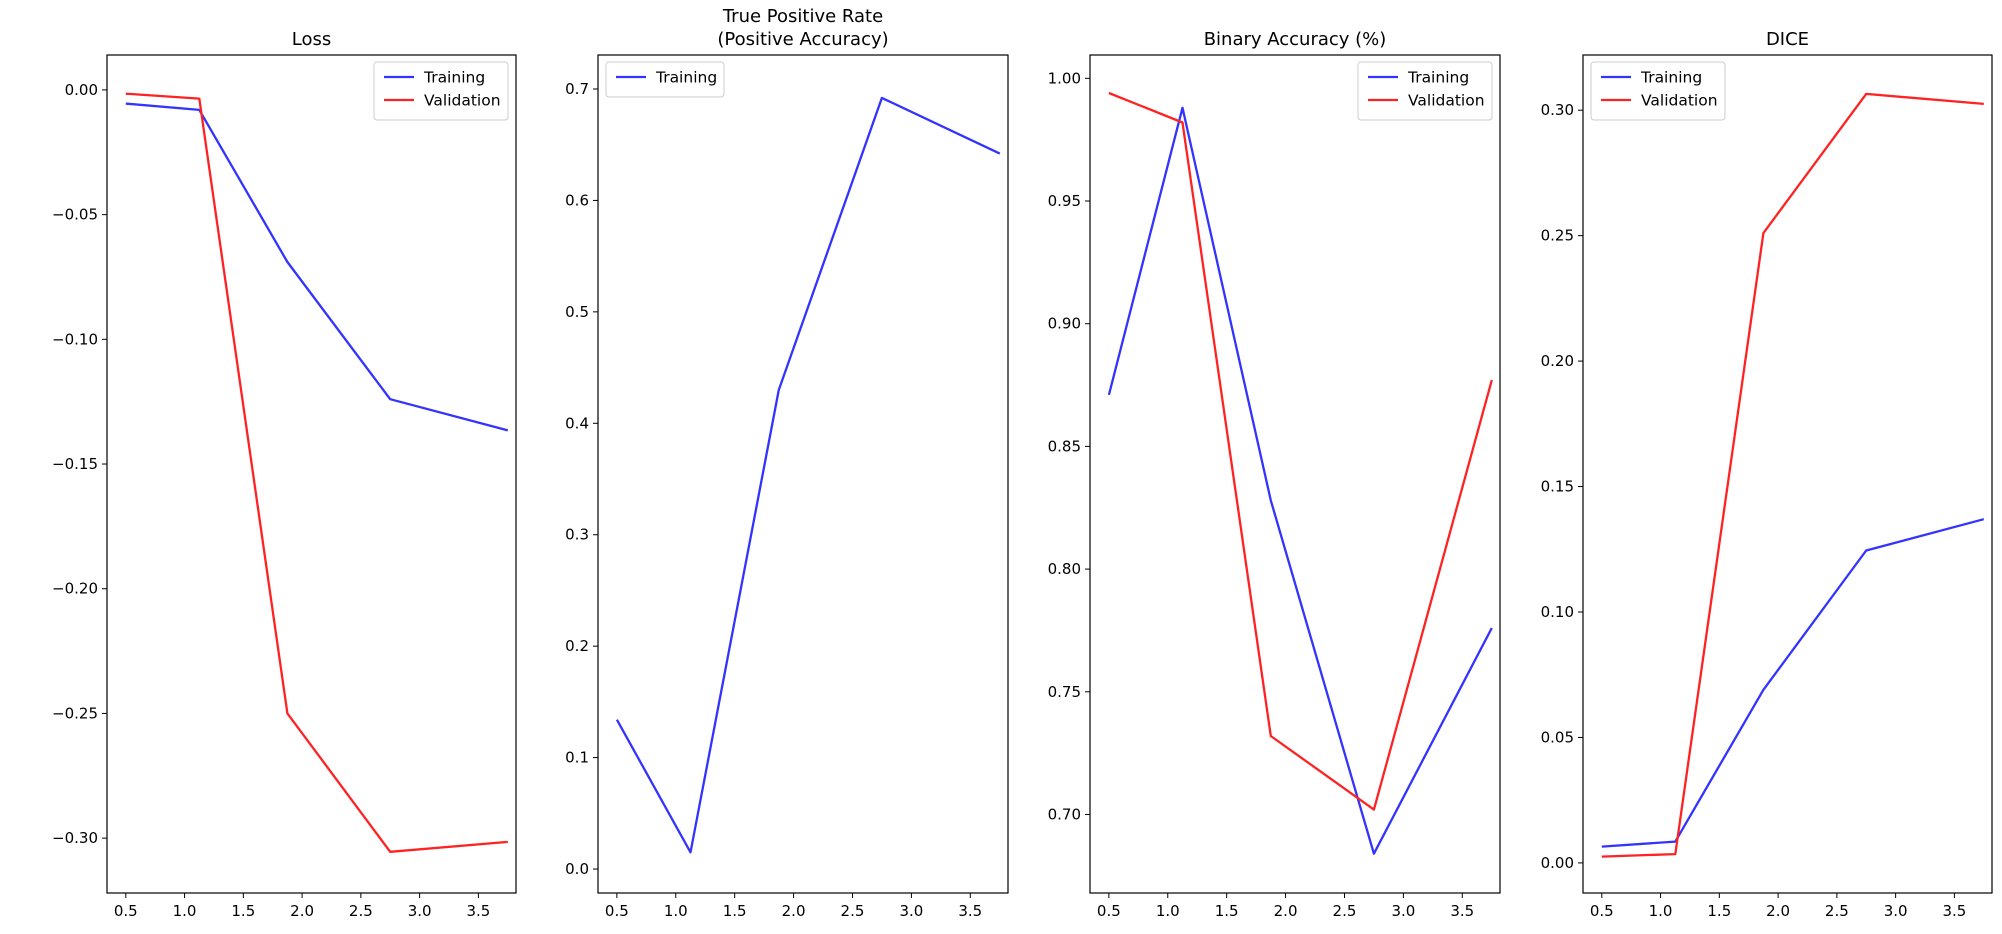 This screenshot has height=934, width=2002. What do you see at coordinates (75, 589) in the screenshot?
I see `y-tick-label: −0.20` at bounding box center [75, 589].